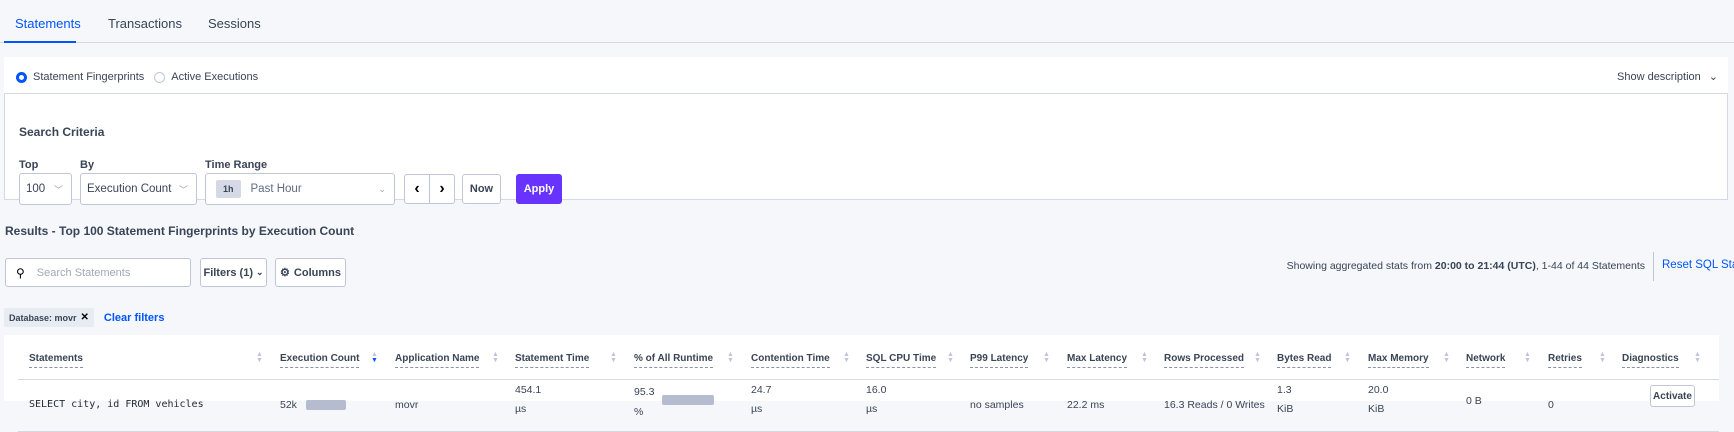  Describe the element at coordinates (20, 272) in the screenshot. I see `search-icon: ⚲` at that location.